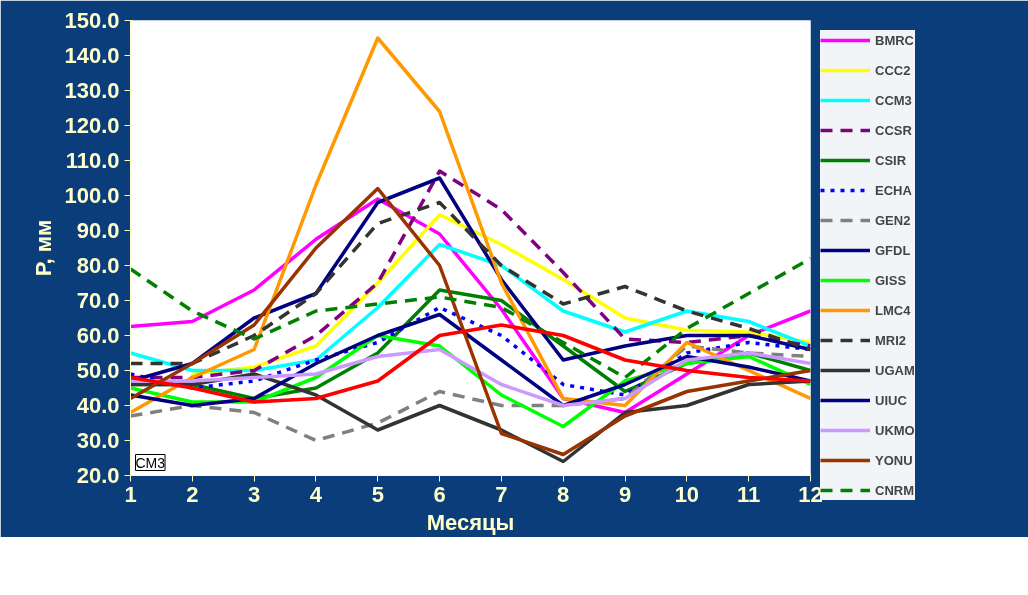 This screenshot has width=1028, height=595. I want to click on x-tick-label: 5, so click(377, 494).